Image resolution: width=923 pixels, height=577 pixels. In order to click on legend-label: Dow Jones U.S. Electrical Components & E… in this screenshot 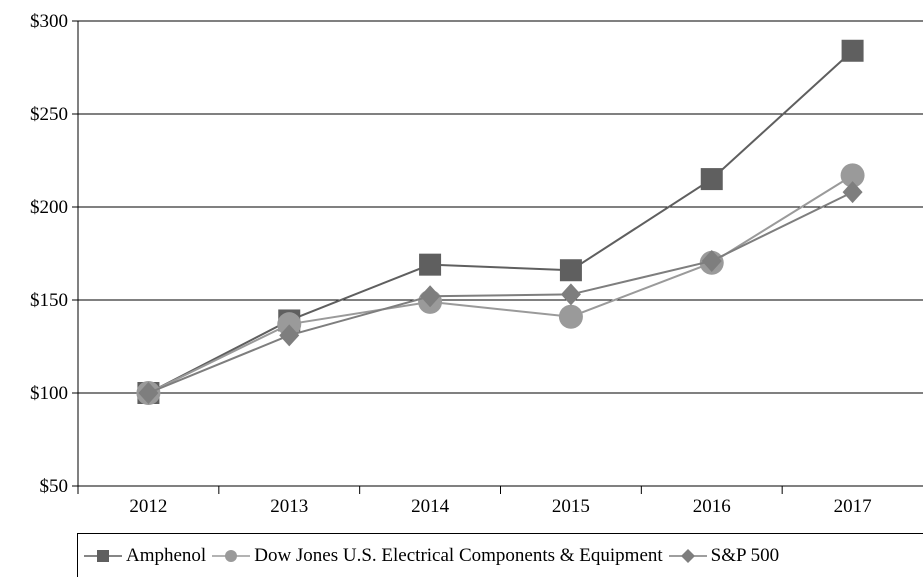, I will do `click(458, 555)`.